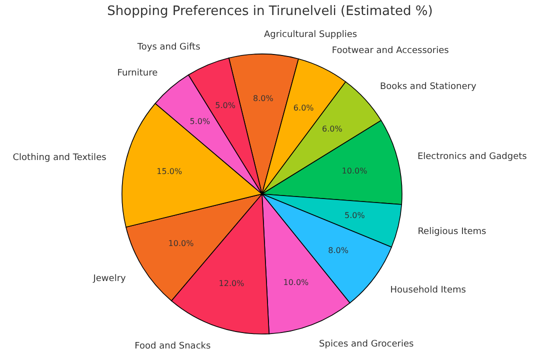 The image size is (540, 357). What do you see at coordinates (311, 35) in the screenshot?
I see `slice-label: Agricultural Supplies` at bounding box center [311, 35].